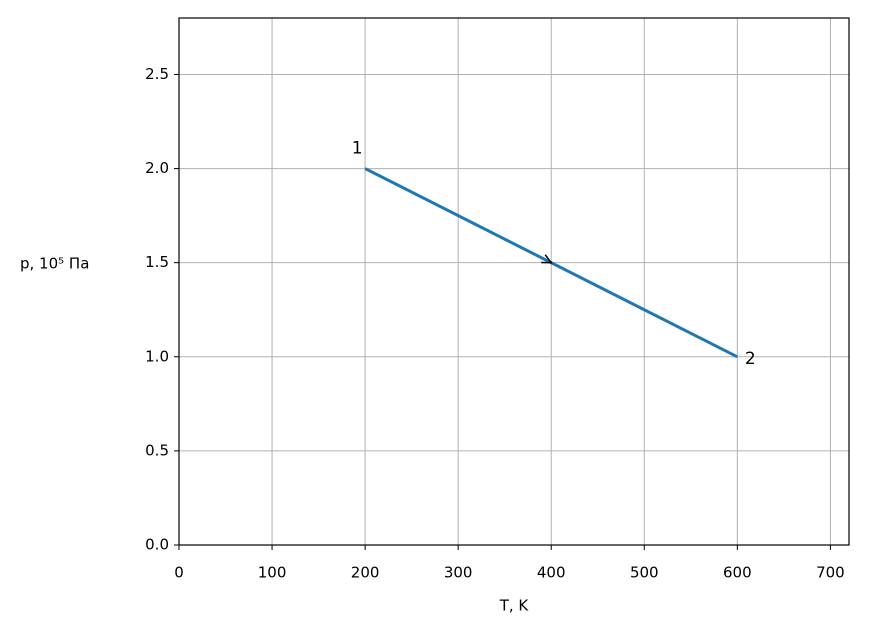 This screenshot has width=871, height=638. I want to click on y-tick-label: 0.0, so click(157, 545).